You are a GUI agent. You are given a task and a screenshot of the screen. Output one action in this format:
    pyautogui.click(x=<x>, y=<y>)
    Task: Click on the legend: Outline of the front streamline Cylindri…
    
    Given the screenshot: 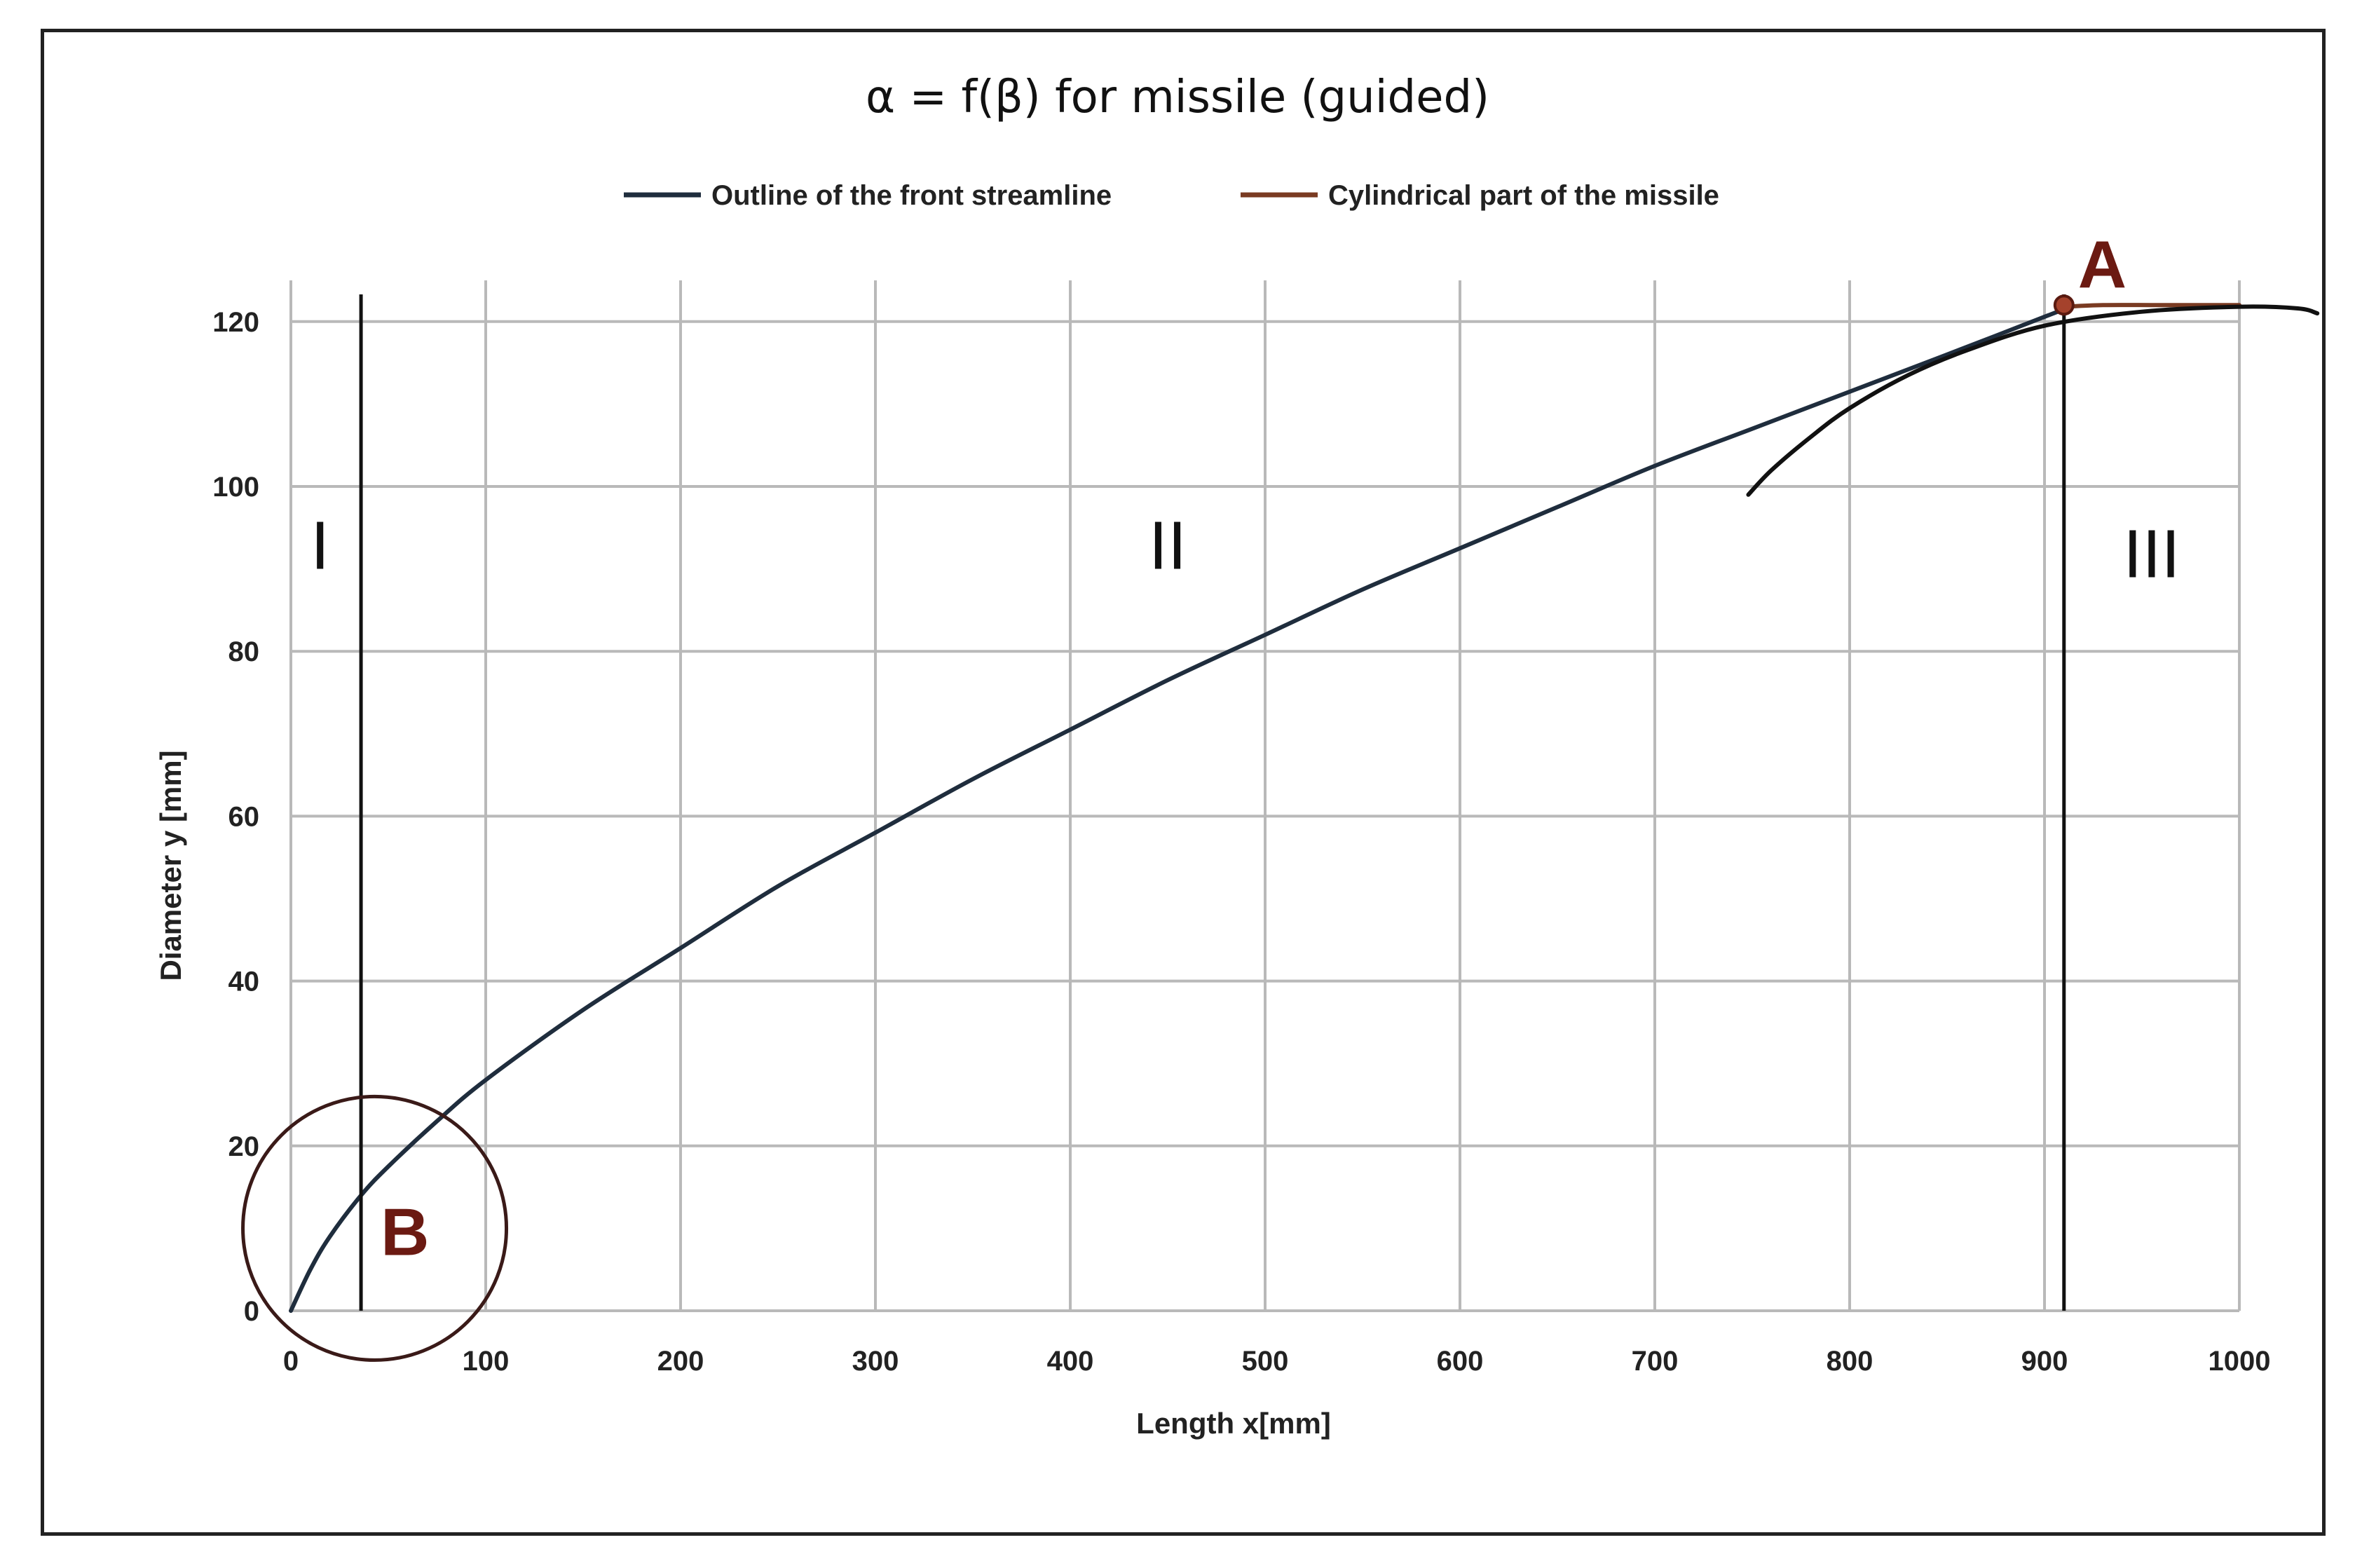 What is the action you would take?
    pyautogui.click(x=1171, y=195)
    